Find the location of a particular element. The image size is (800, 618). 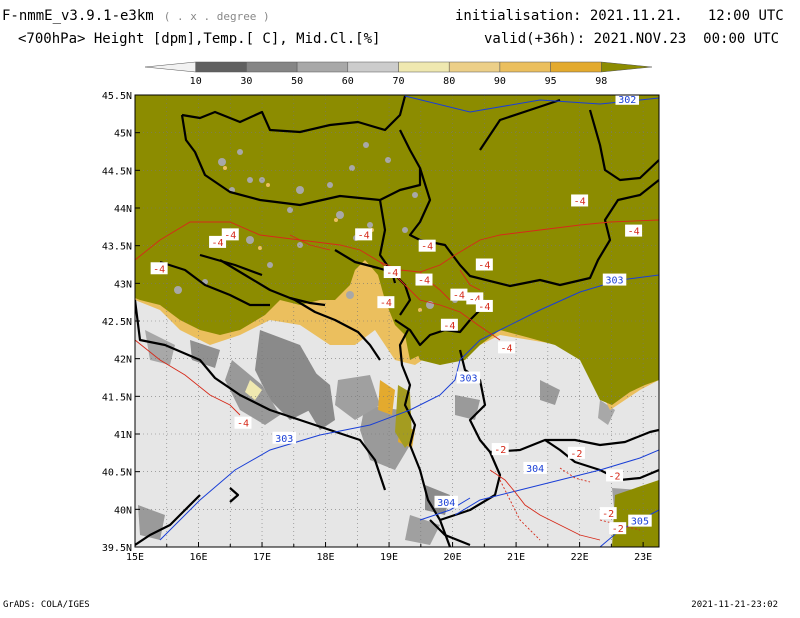

lon-tick-label: 20E is located at coordinates (453, 557).